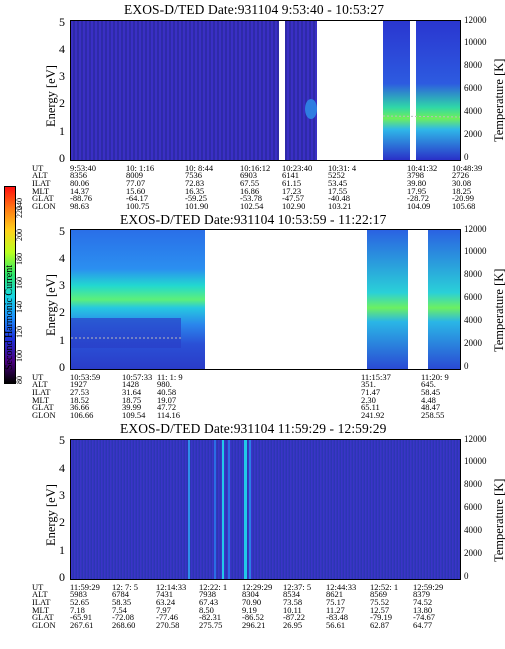 Image resolution: width=505 pixels, height=649 pixels. I want to click on eph-value: 9:53:40, so click(83, 168).